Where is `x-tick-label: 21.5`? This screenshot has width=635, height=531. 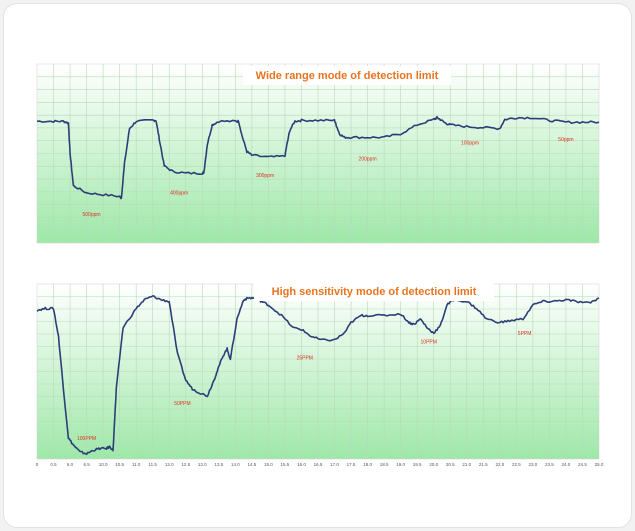 x-tick-label: 21.5 is located at coordinates (483, 464).